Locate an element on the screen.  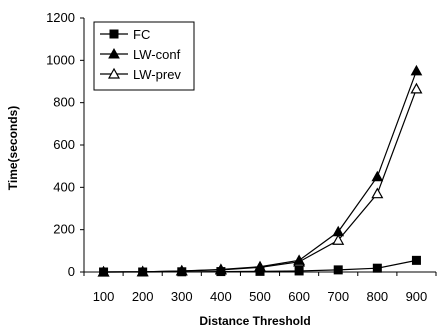
x-tick-label: 900 is located at coordinates (417, 296).